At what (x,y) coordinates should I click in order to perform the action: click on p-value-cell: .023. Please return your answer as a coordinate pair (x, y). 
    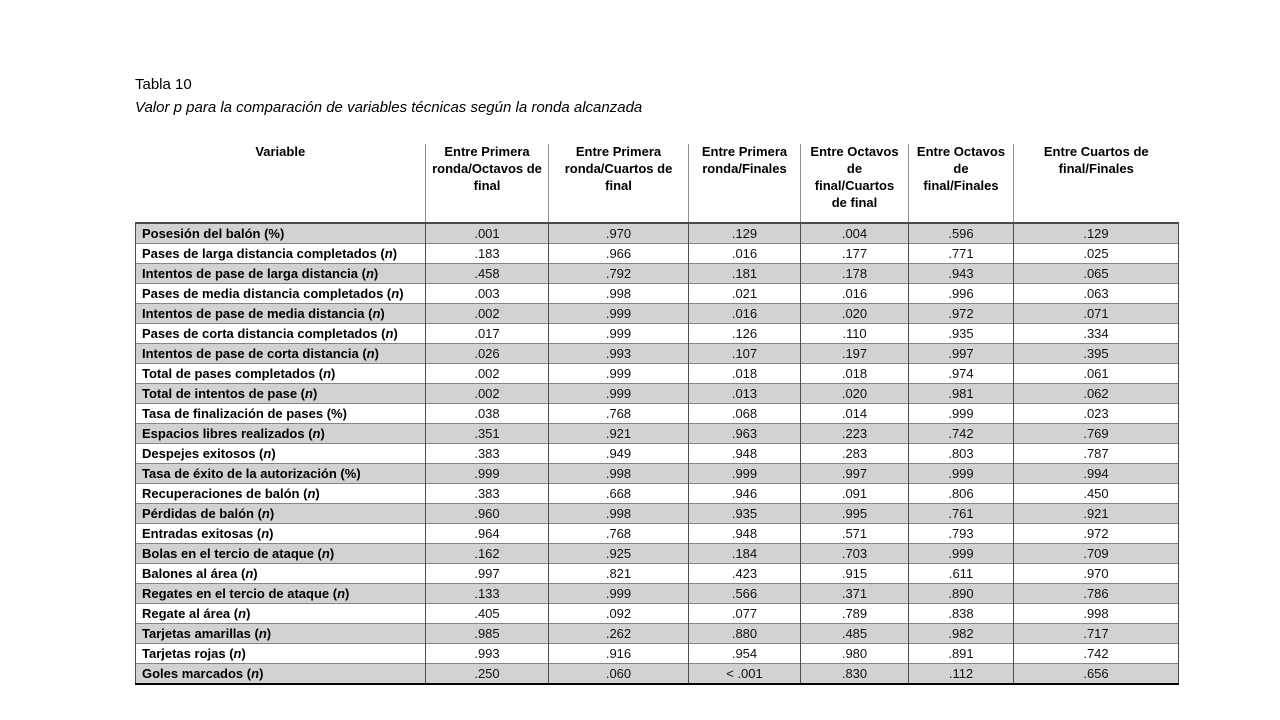
    Looking at the image, I should click on (1096, 413).